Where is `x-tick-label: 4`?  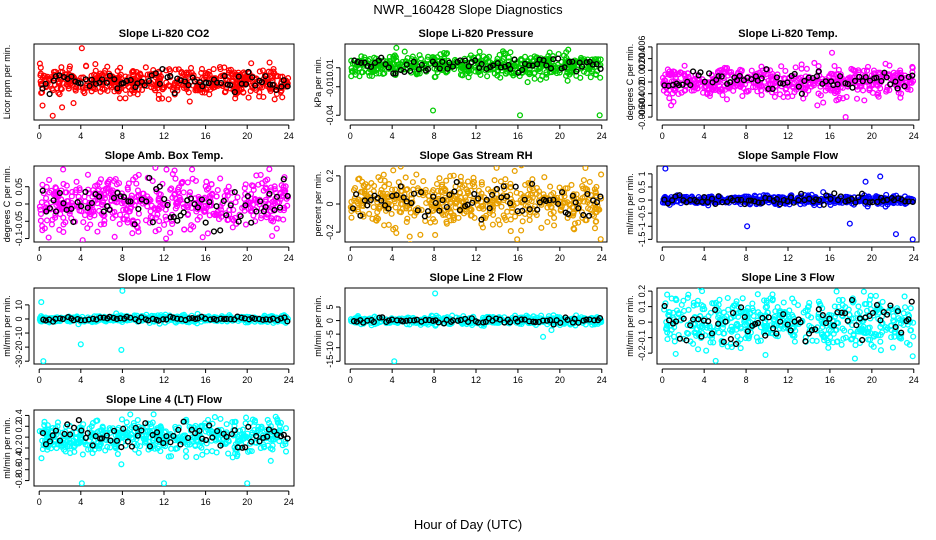
x-tick-label: 4 is located at coordinates (392, 258).